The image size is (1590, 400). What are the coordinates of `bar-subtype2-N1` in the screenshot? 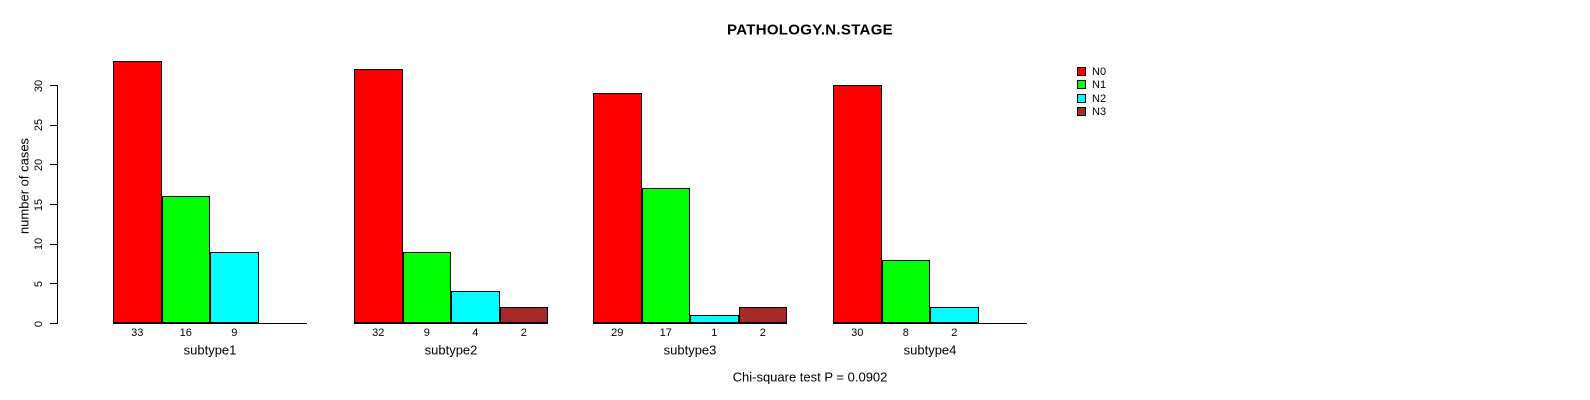 It's located at (426, 287).